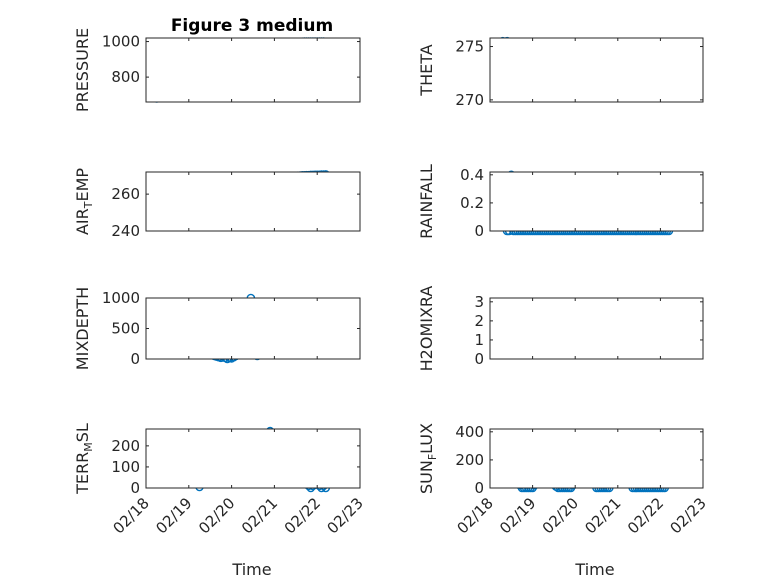  Describe the element at coordinates (426, 201) in the screenshot. I see `y-axis-label: RAINFALL` at that location.